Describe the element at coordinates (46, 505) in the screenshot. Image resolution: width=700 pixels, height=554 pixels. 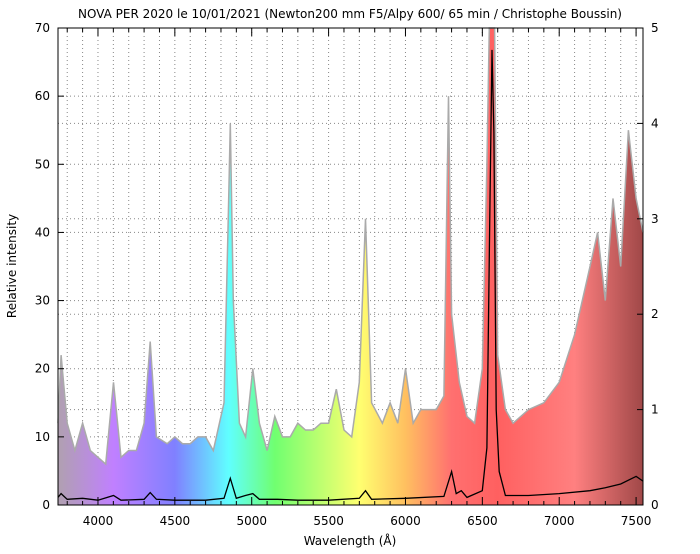
I see `y-tick-label: 0` at that location.